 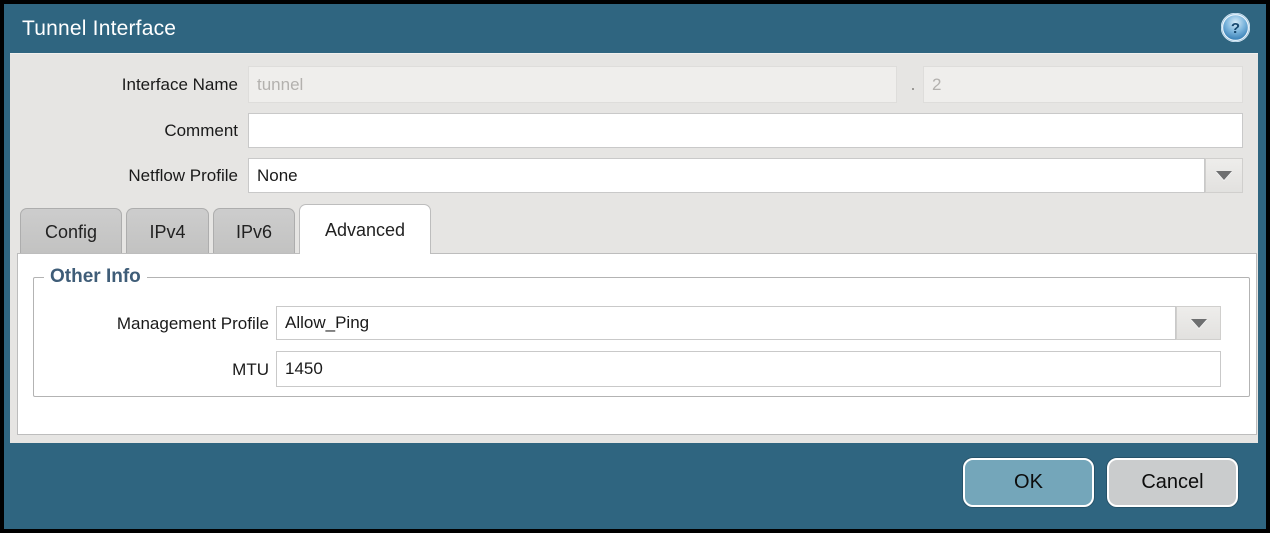 What do you see at coordinates (726, 175) in the screenshot?
I see `netflow-profile-input` at bounding box center [726, 175].